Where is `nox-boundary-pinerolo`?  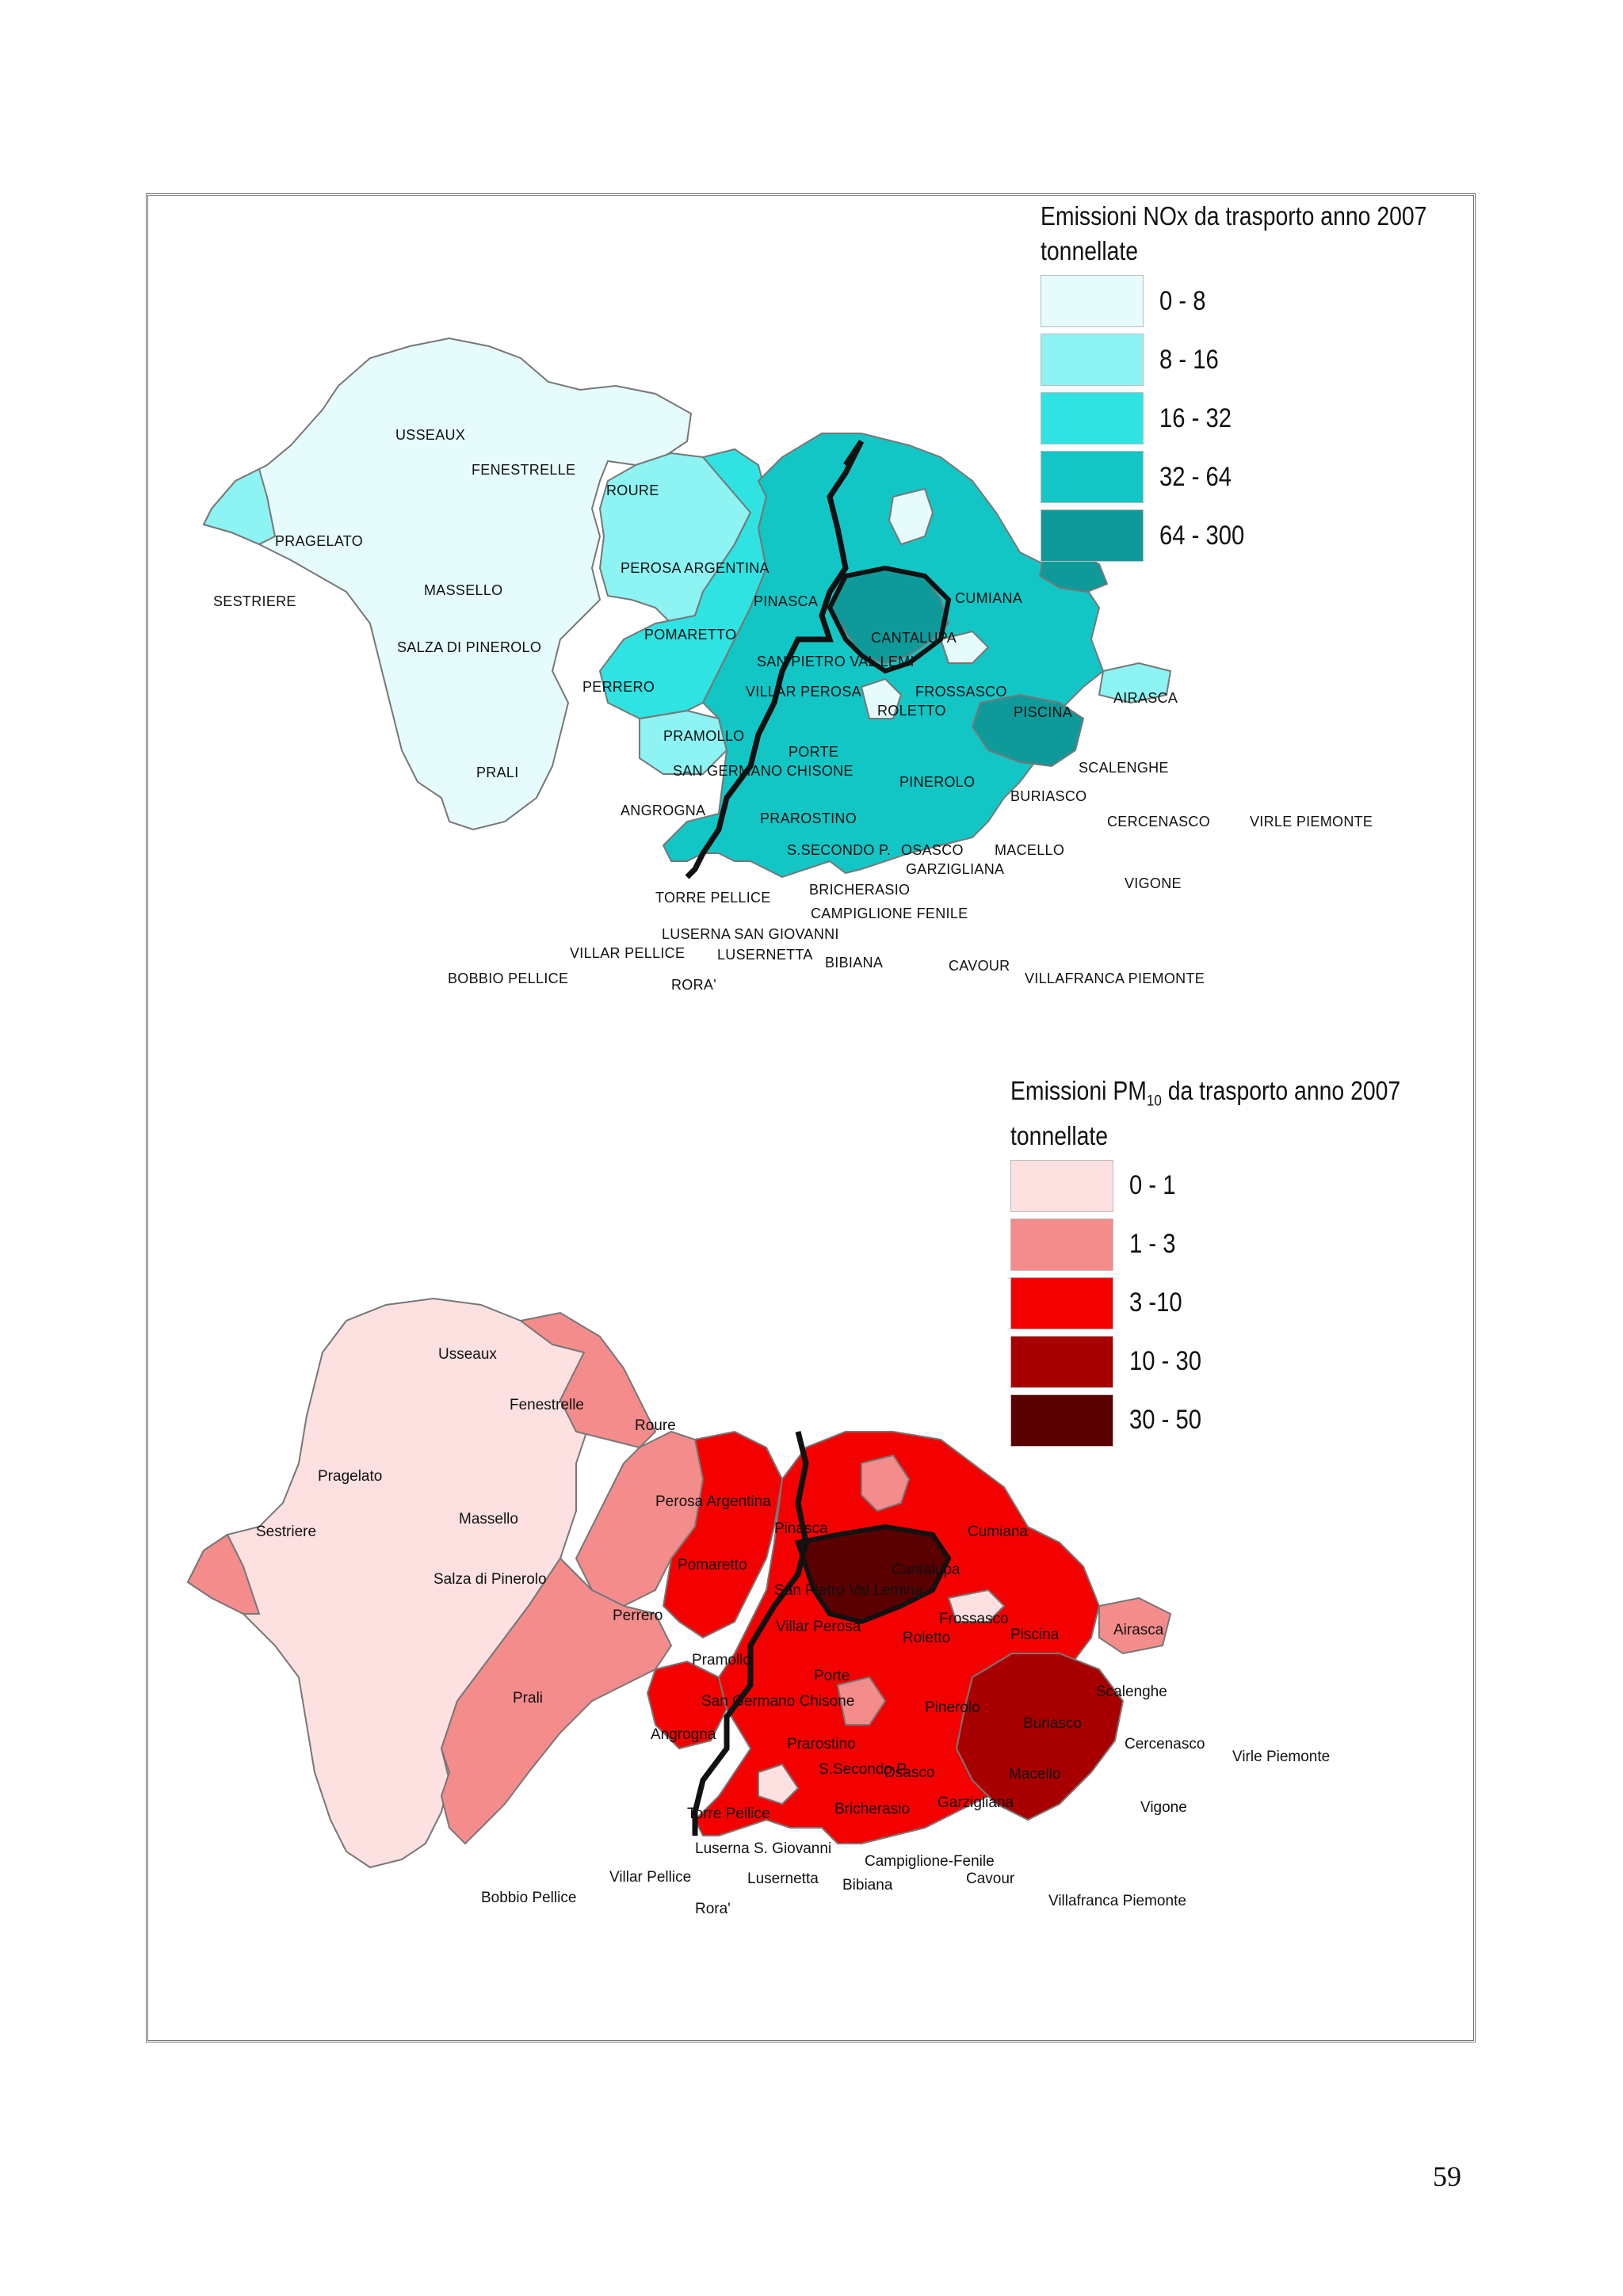
nox-boundary-pinerolo is located at coordinates (890, 619).